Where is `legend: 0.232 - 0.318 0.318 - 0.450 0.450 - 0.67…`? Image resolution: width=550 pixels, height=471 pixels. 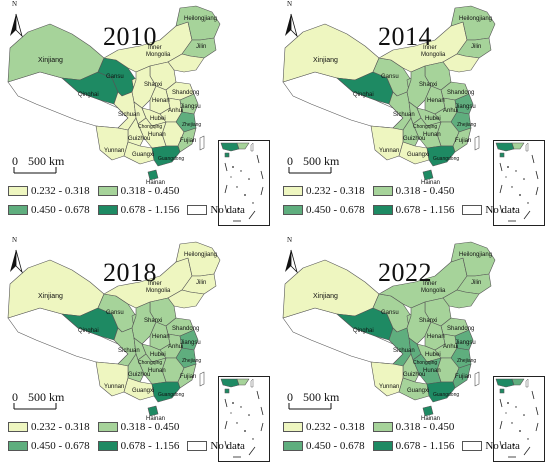
legend: 0.232 - 0.318 0.318 - 0.450 0.450 - 0.67… is located at coordinates (138, 200).